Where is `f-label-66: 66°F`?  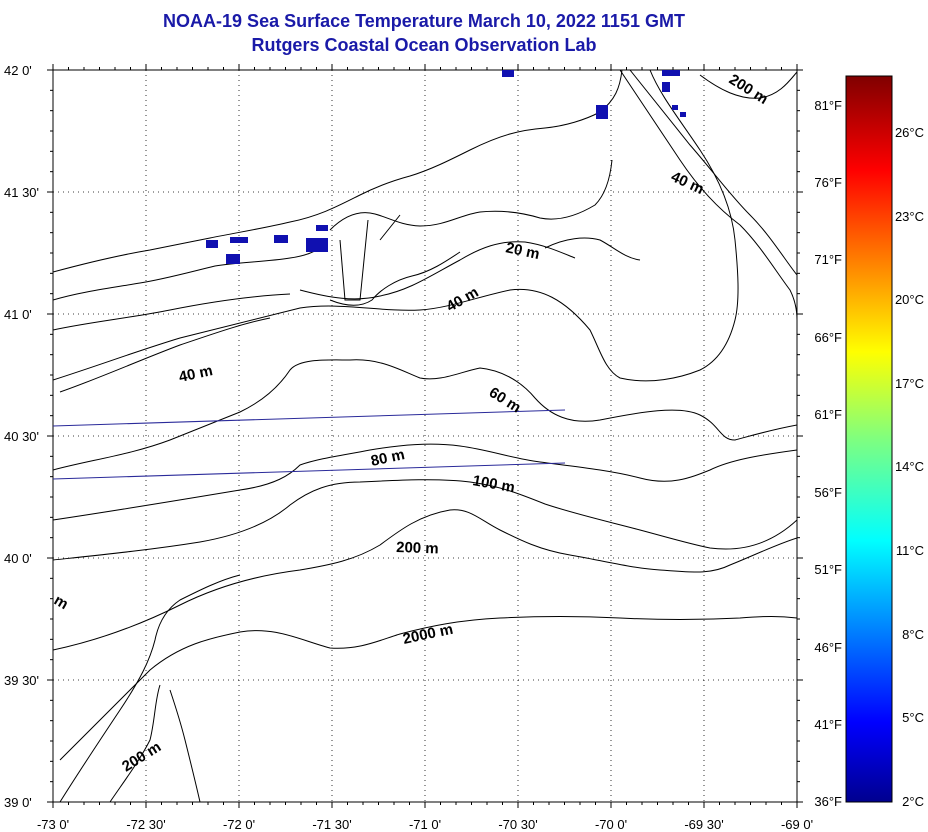
f-label-66: 66°F is located at coordinates (828, 337).